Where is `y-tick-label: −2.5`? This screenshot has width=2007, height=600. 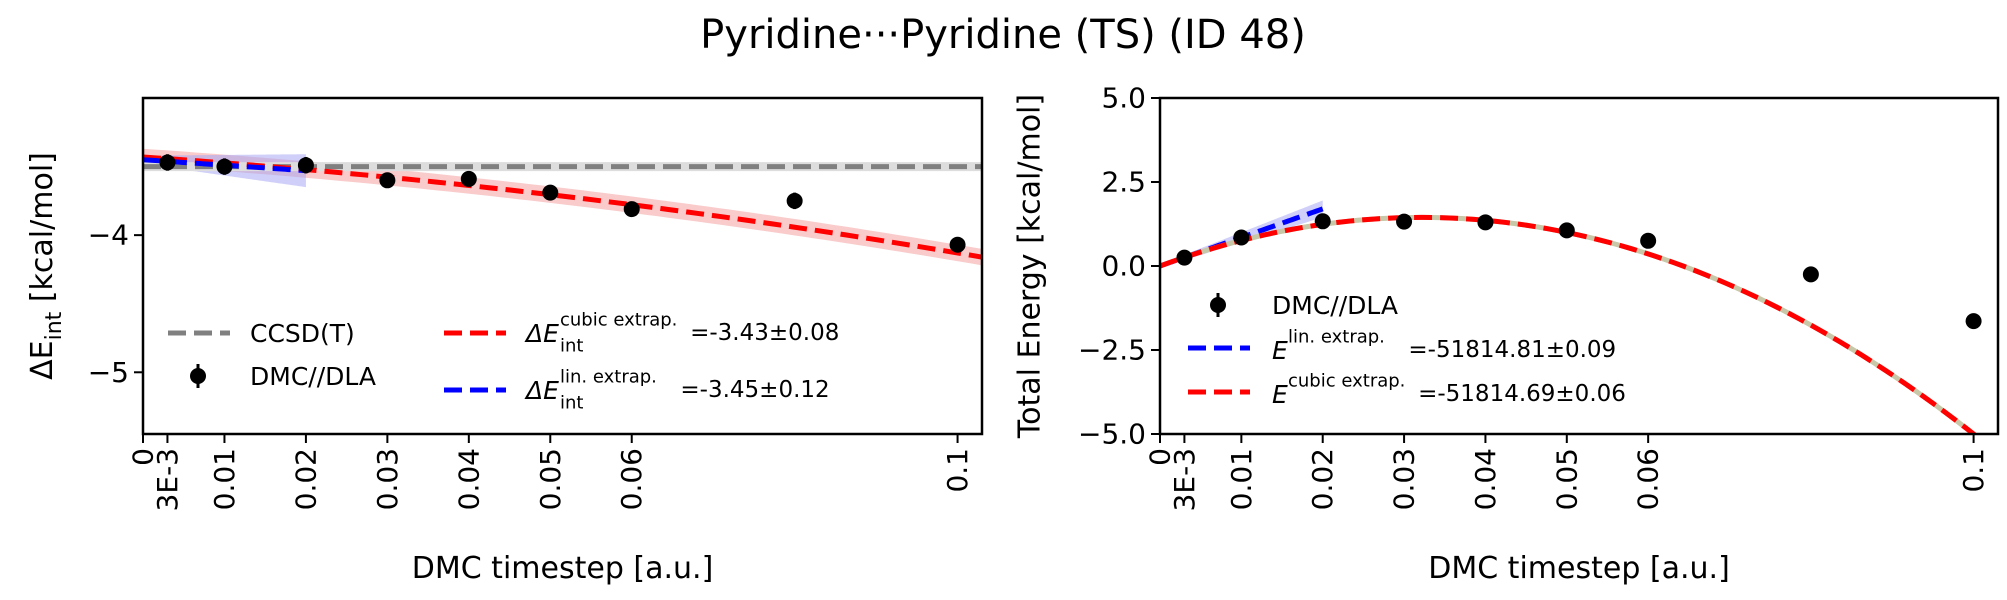
y-tick-label: −2.5 is located at coordinates (1112, 350).